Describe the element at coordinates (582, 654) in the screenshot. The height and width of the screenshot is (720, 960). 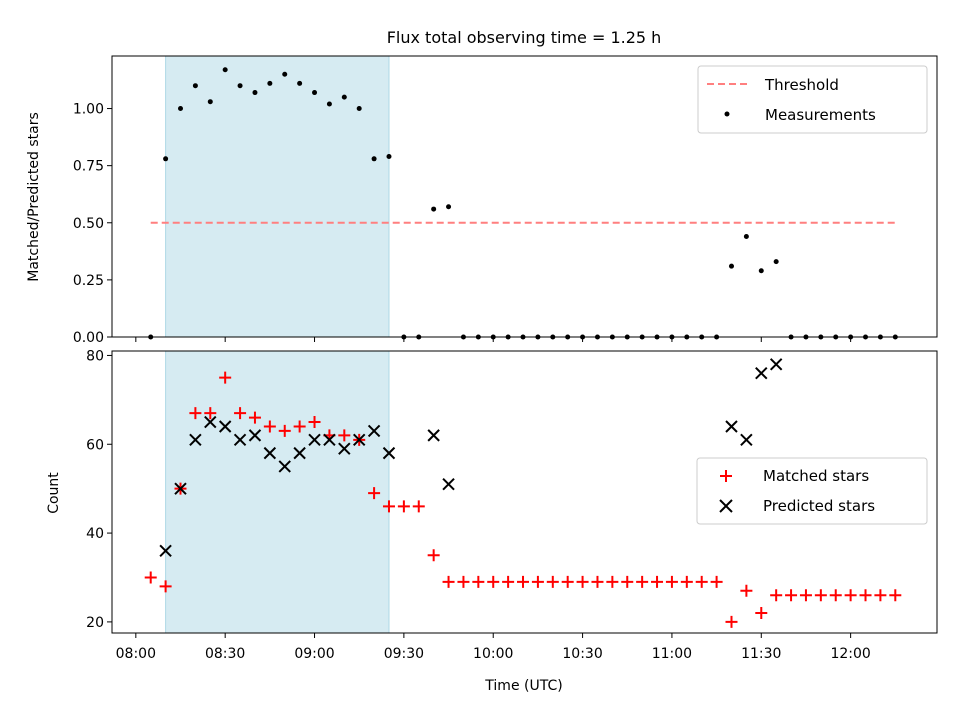
I see `x-tick-label: 10:30` at that location.